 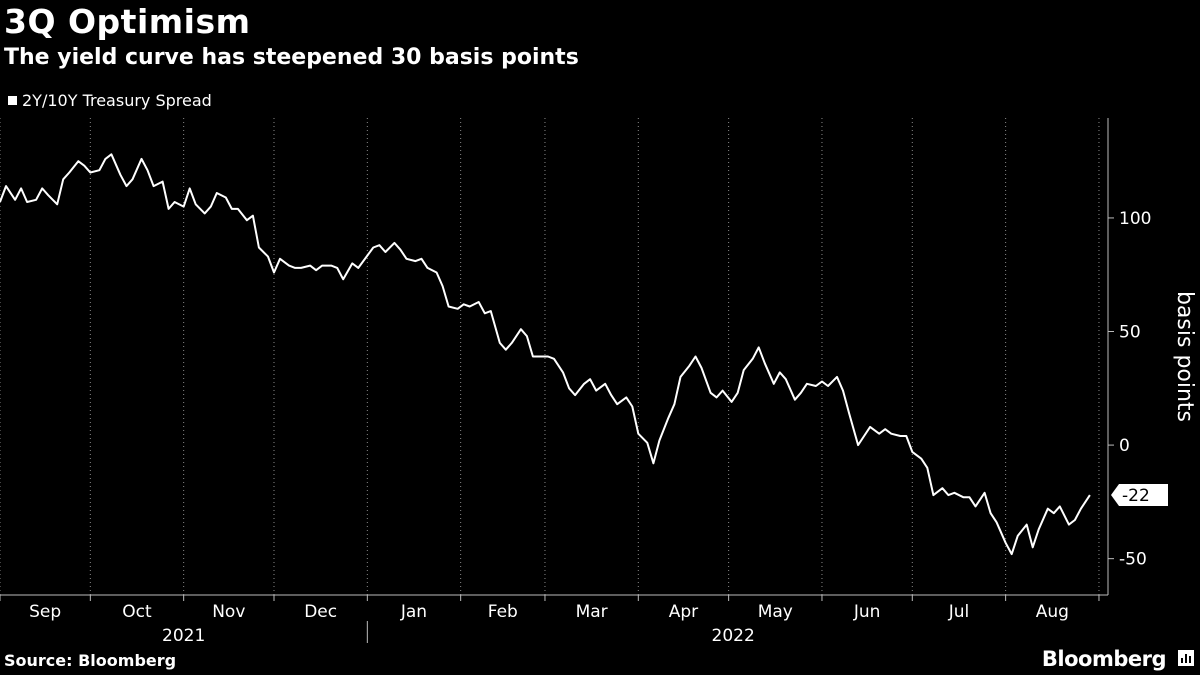 I want to click on y-tick-label: -50, so click(x=1133, y=560).